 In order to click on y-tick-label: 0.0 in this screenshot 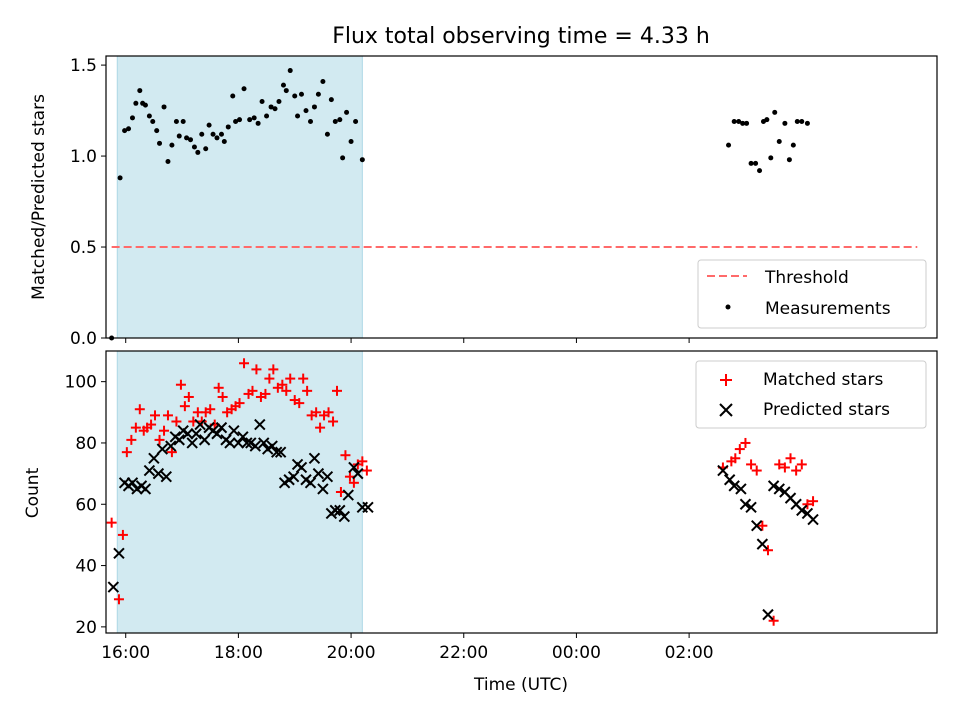, I will do `click(83, 339)`.